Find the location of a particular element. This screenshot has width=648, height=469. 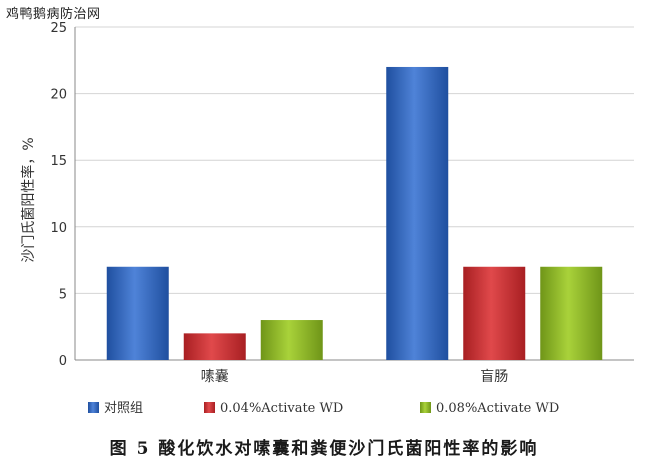

watermark: 鸡鸭鹅病防治网 is located at coordinates (53, 14).